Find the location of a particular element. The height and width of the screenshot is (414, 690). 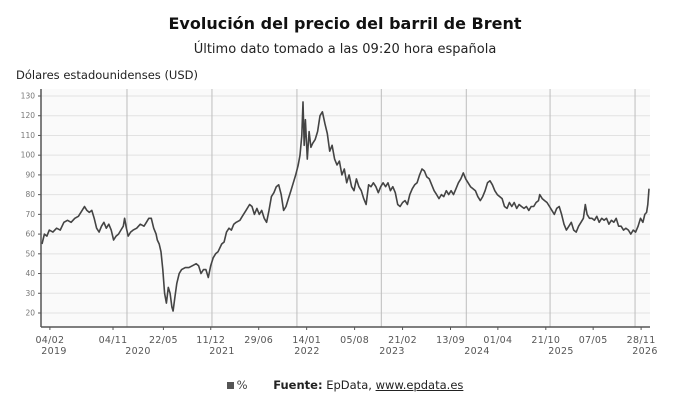

legend-square-icon is located at coordinates (230, 385).